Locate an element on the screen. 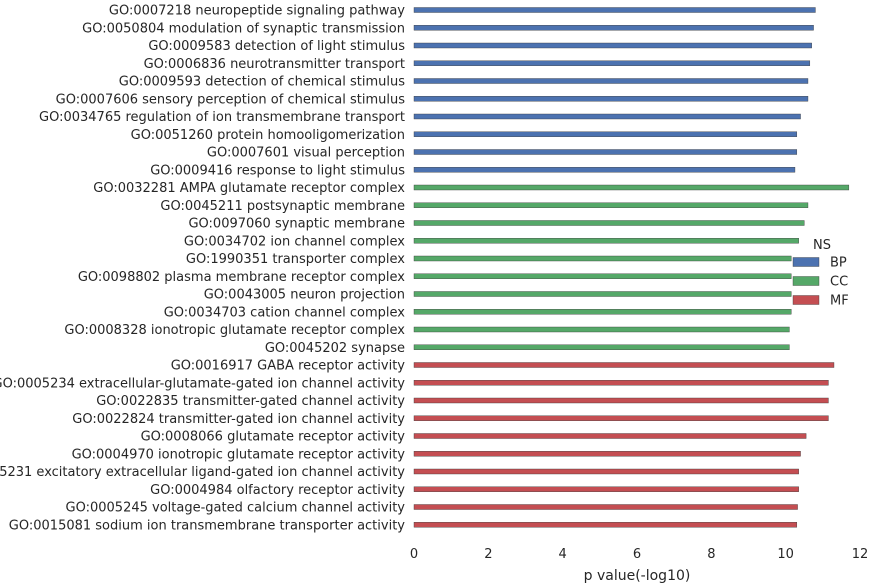 The height and width of the screenshot is (587, 874). legend-swatch-cc is located at coordinates (806, 281).